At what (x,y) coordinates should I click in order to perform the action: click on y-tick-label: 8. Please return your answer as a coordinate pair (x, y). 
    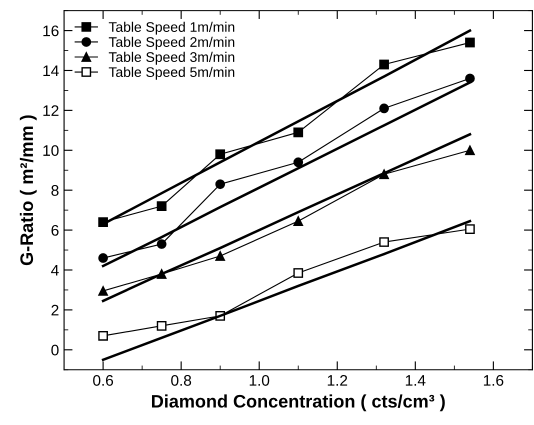
    Looking at the image, I should click on (55, 190).